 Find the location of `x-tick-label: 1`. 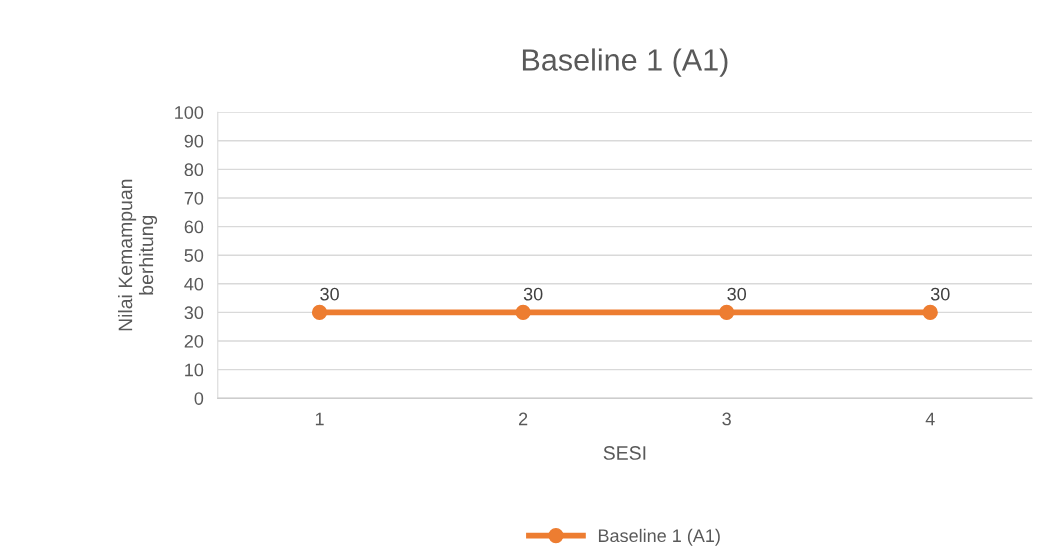

x-tick-label: 1 is located at coordinates (319, 419).